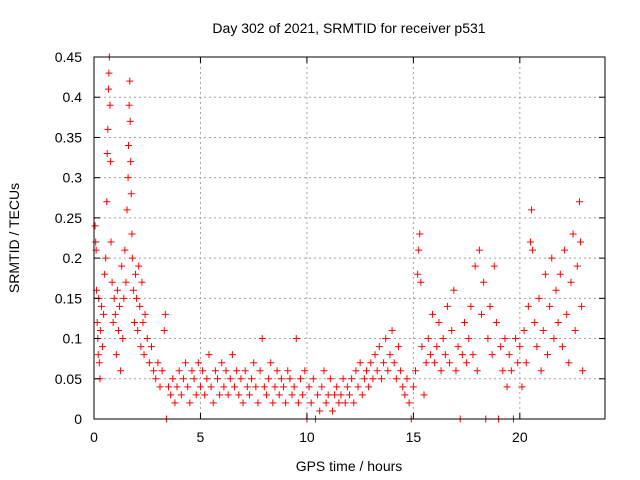 This screenshot has width=640, height=480. I want to click on x-tick-label: 0, so click(94, 437).